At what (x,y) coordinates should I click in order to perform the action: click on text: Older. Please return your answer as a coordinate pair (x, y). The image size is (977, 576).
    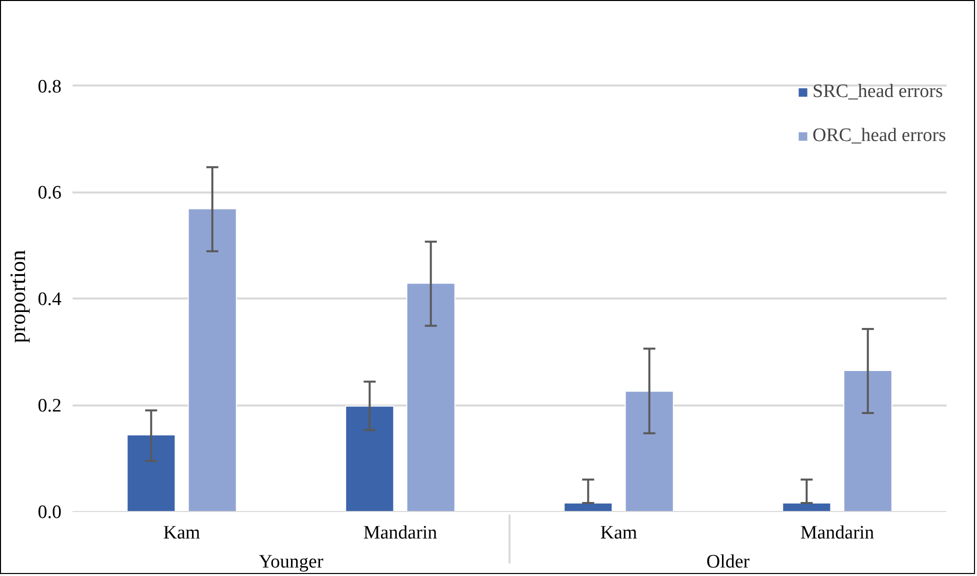
    Looking at the image, I should click on (728, 562).